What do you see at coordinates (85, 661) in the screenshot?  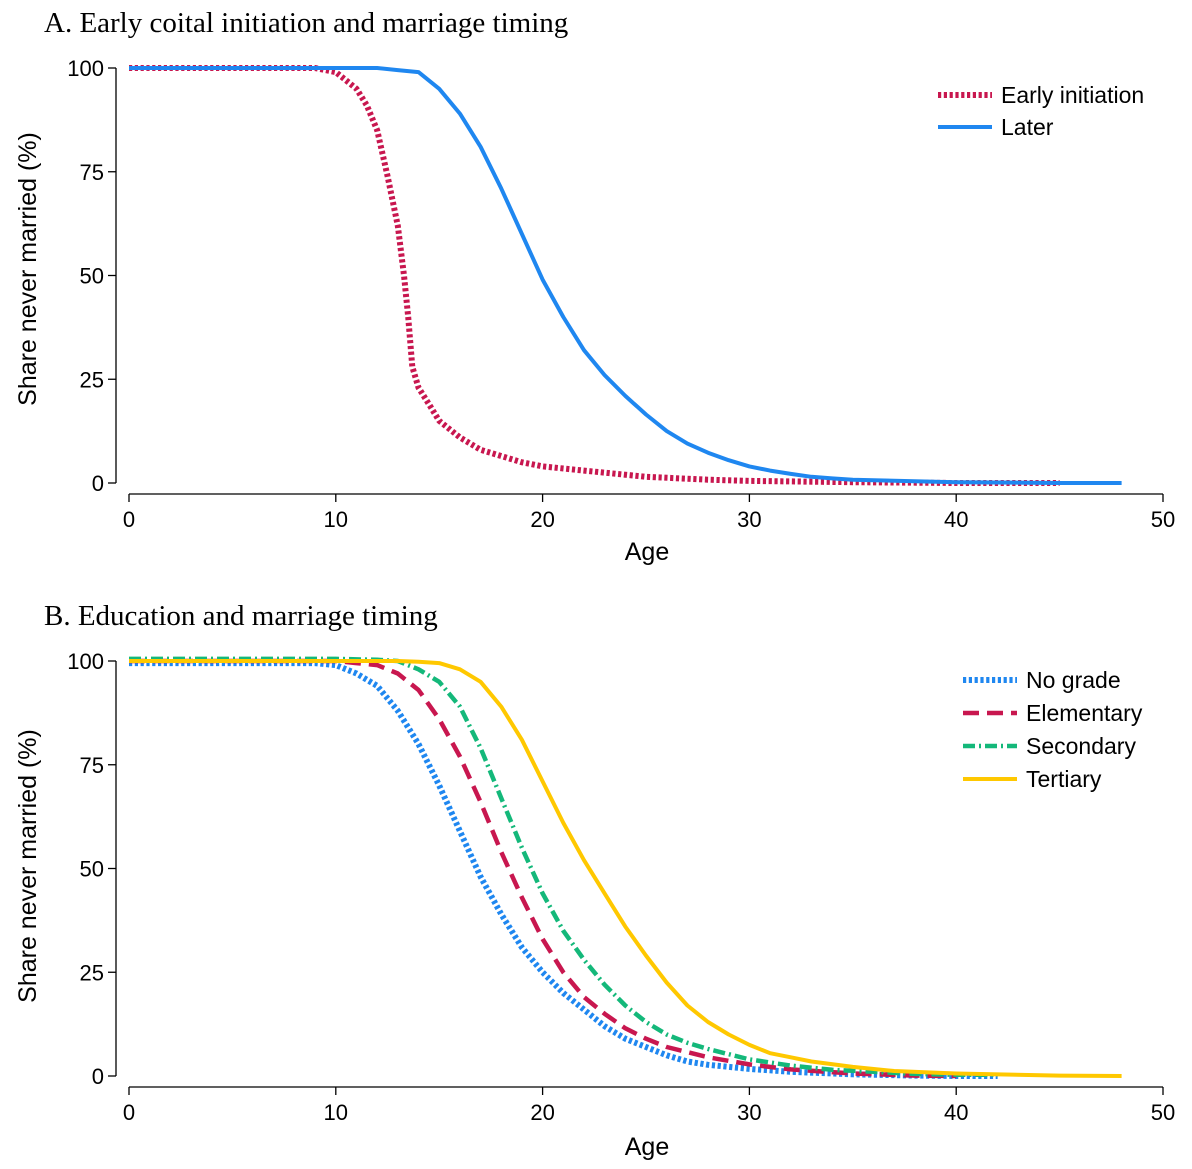 I see `panel-b-y-tick-label: 100` at bounding box center [85, 661].